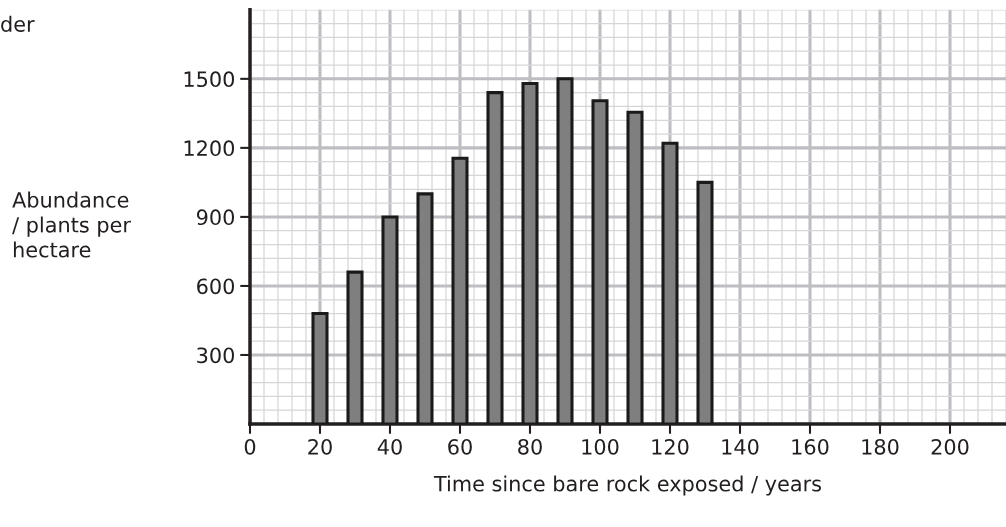 This screenshot has width=1006, height=527. What do you see at coordinates (810, 446) in the screenshot?
I see `x-tick-label: 160` at bounding box center [810, 446].